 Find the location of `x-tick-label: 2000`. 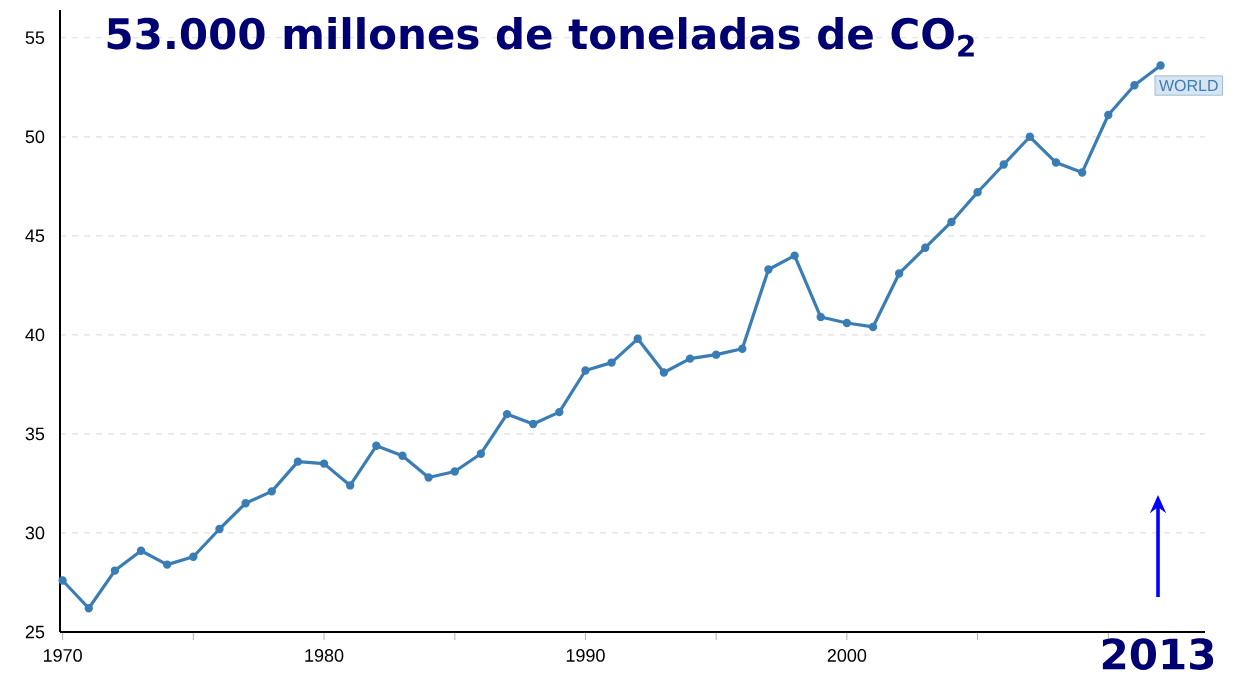

x-tick-label: 2000 is located at coordinates (847, 655).